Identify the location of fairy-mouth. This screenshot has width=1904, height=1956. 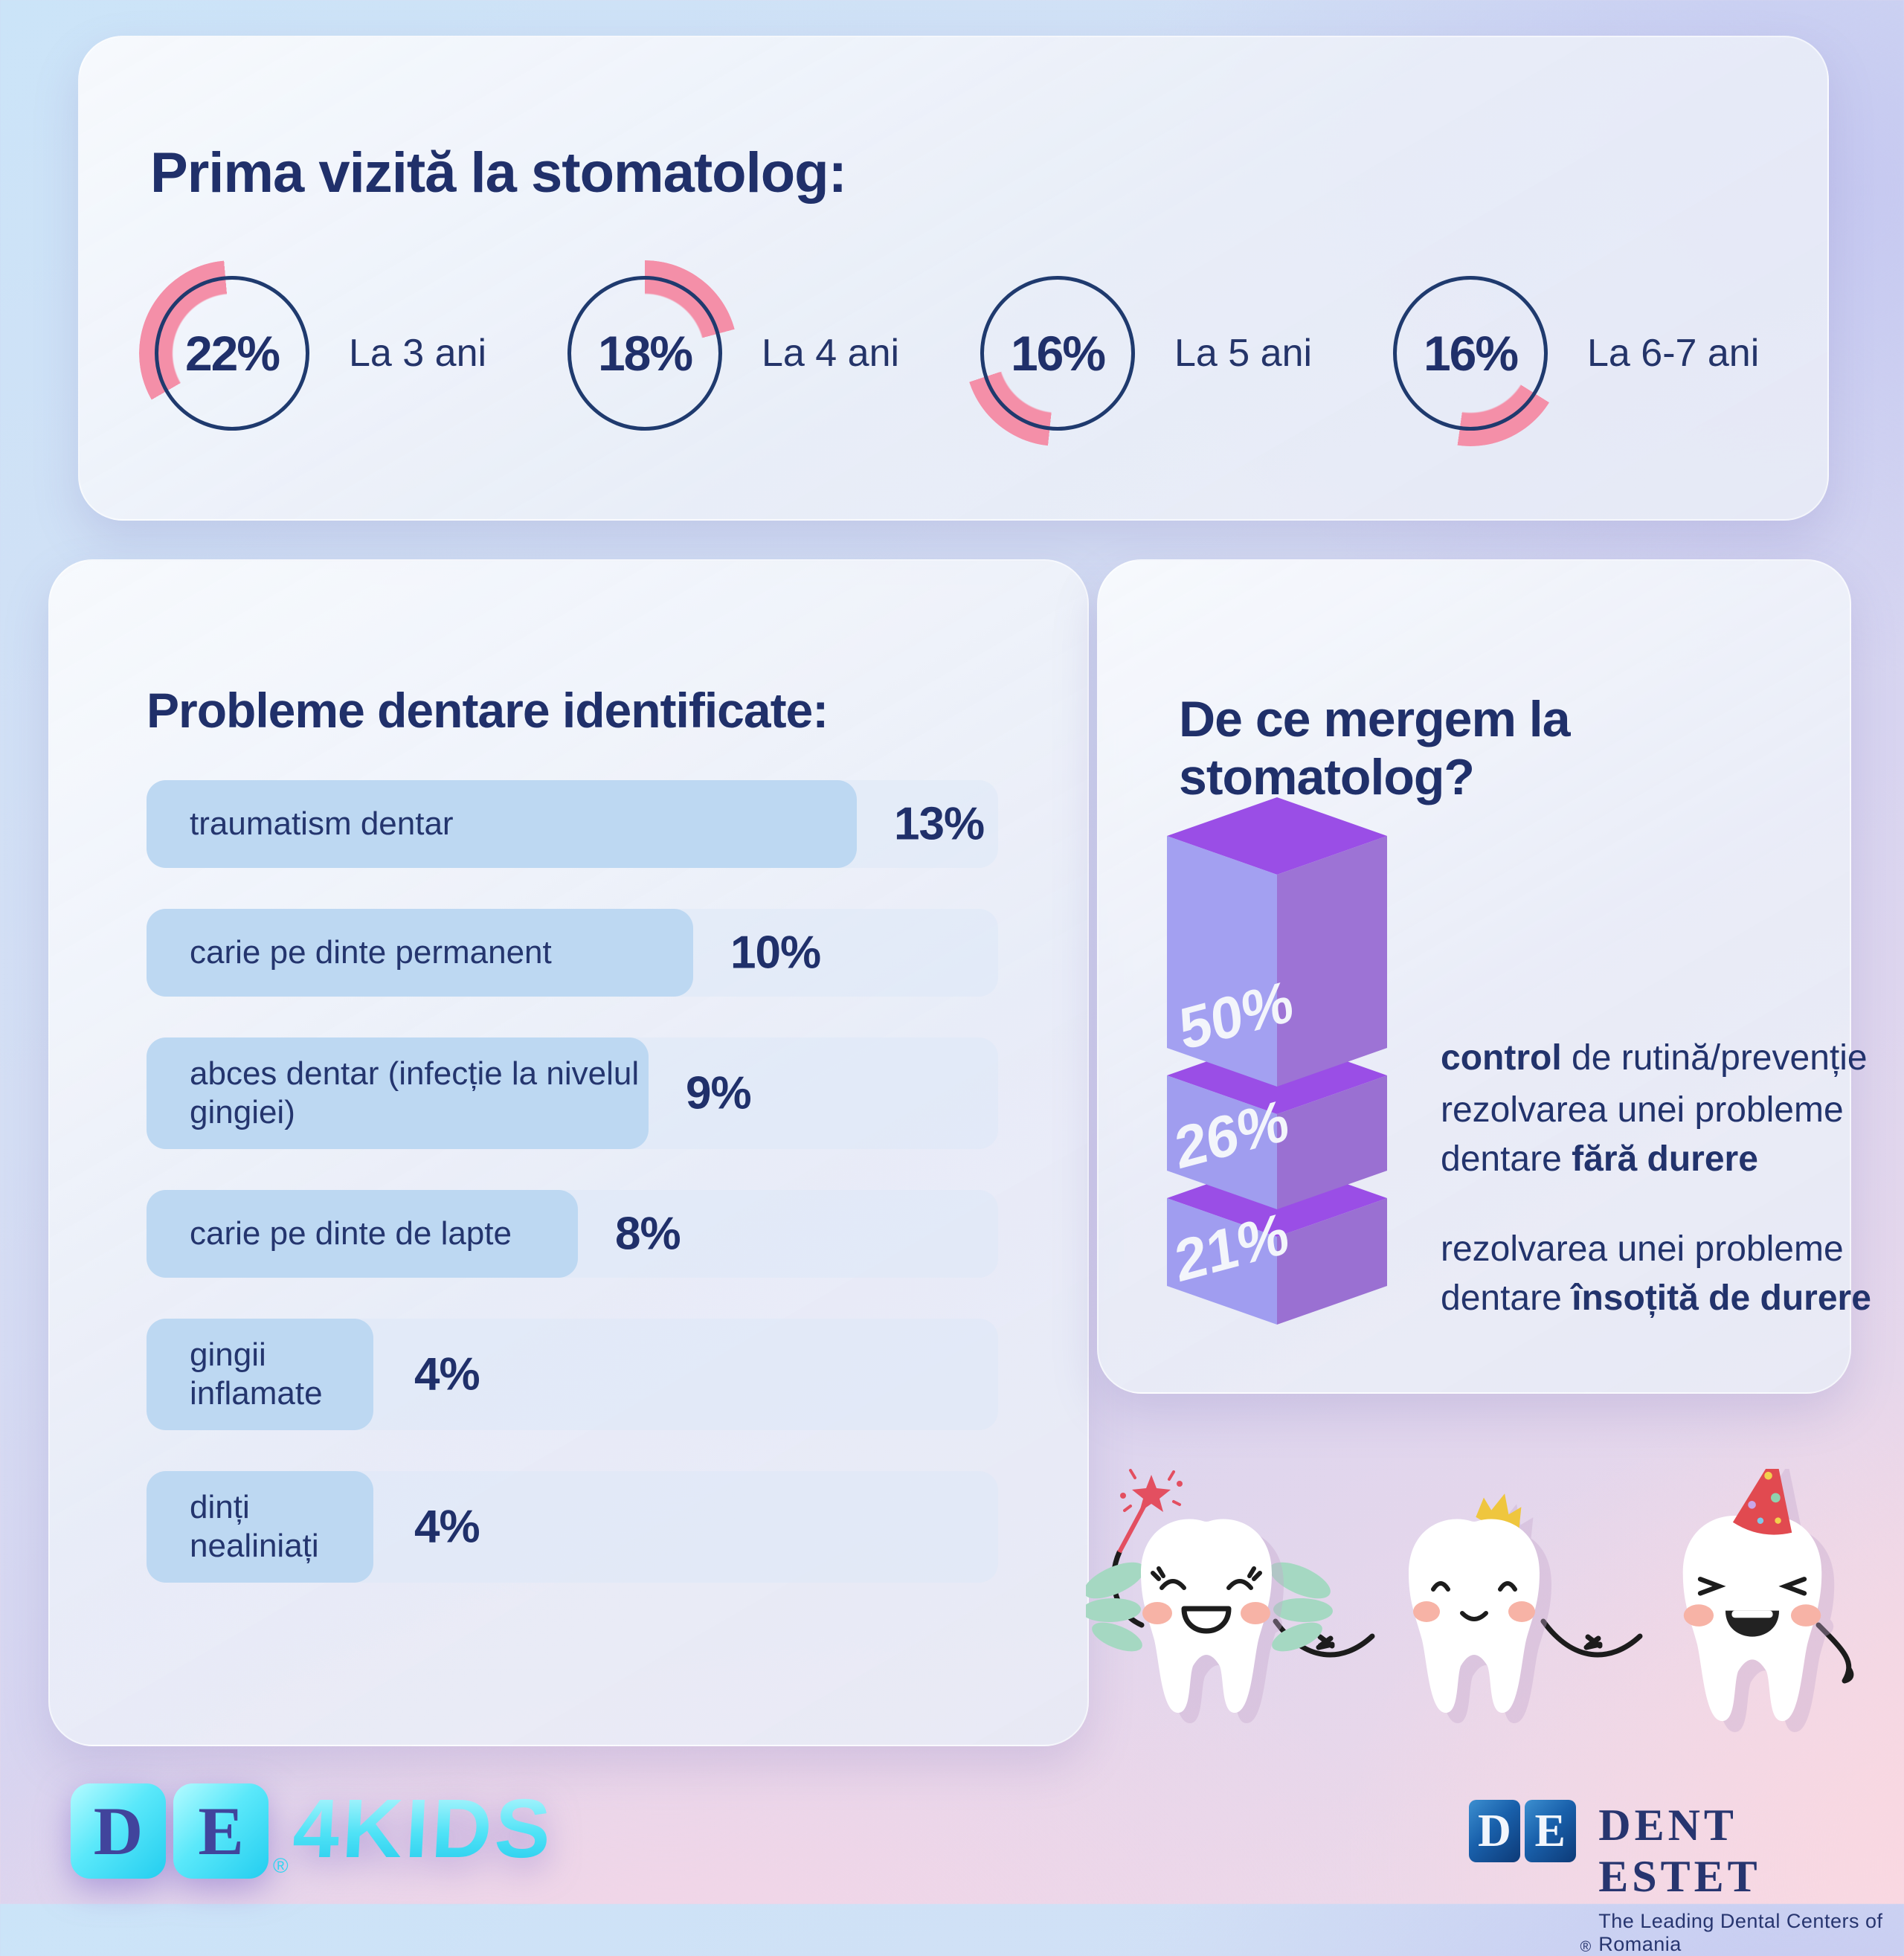
(1206, 1620).